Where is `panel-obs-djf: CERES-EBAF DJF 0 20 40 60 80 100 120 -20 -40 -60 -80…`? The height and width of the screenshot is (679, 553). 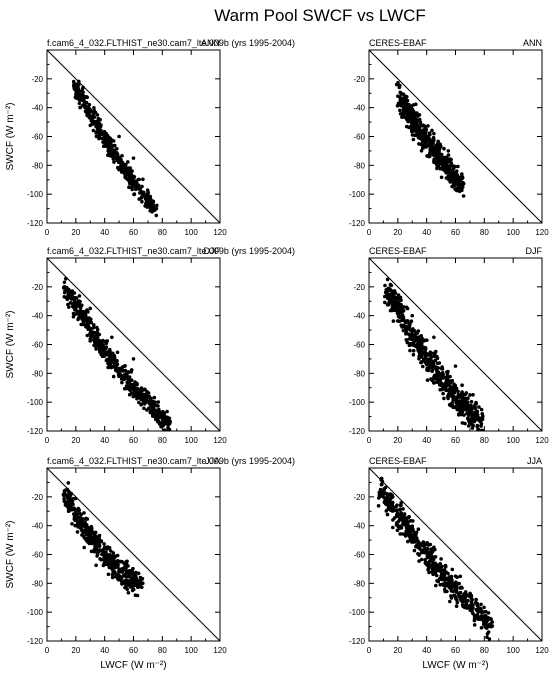 panel-obs-djf: CERES-EBAF DJF 0 20 40 60 80 100 120 -20 -40 -60 -80… is located at coordinates (449, 345).